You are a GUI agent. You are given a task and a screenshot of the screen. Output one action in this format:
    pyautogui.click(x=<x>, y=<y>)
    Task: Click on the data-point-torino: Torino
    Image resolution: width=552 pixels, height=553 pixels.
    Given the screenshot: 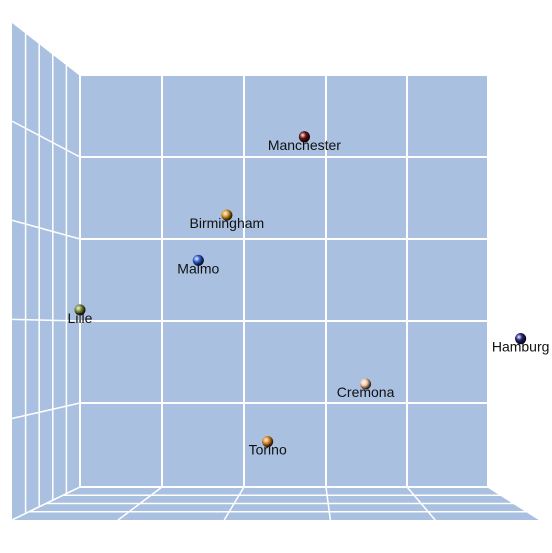 What is the action you would take?
    pyautogui.click(x=268, y=447)
    